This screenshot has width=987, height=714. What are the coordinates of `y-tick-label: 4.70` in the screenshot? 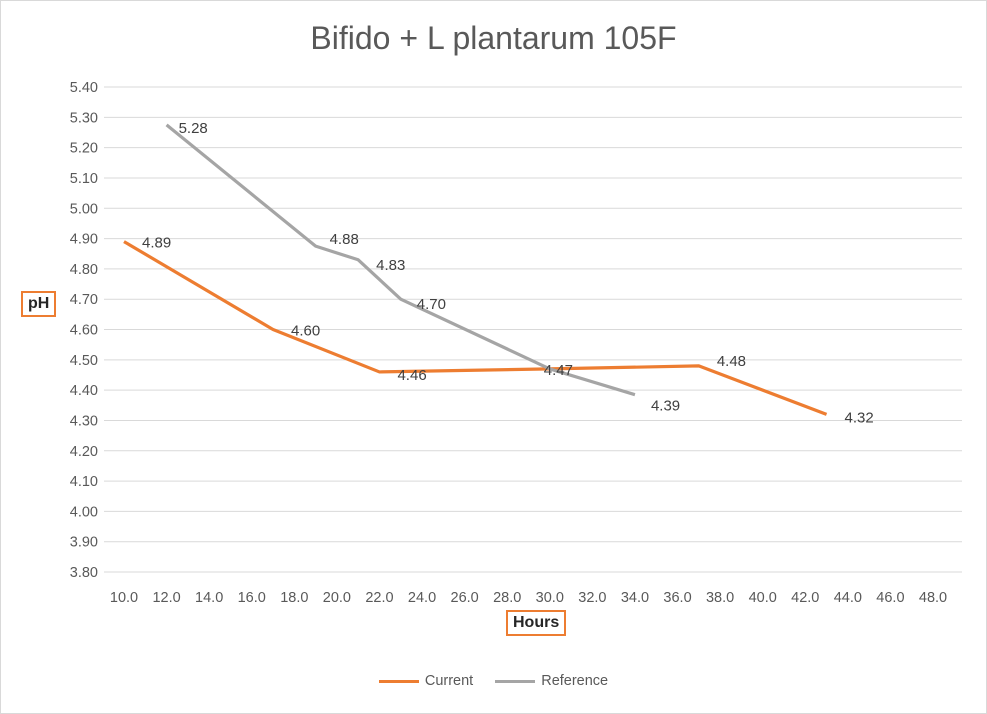 It's located at (84, 300).